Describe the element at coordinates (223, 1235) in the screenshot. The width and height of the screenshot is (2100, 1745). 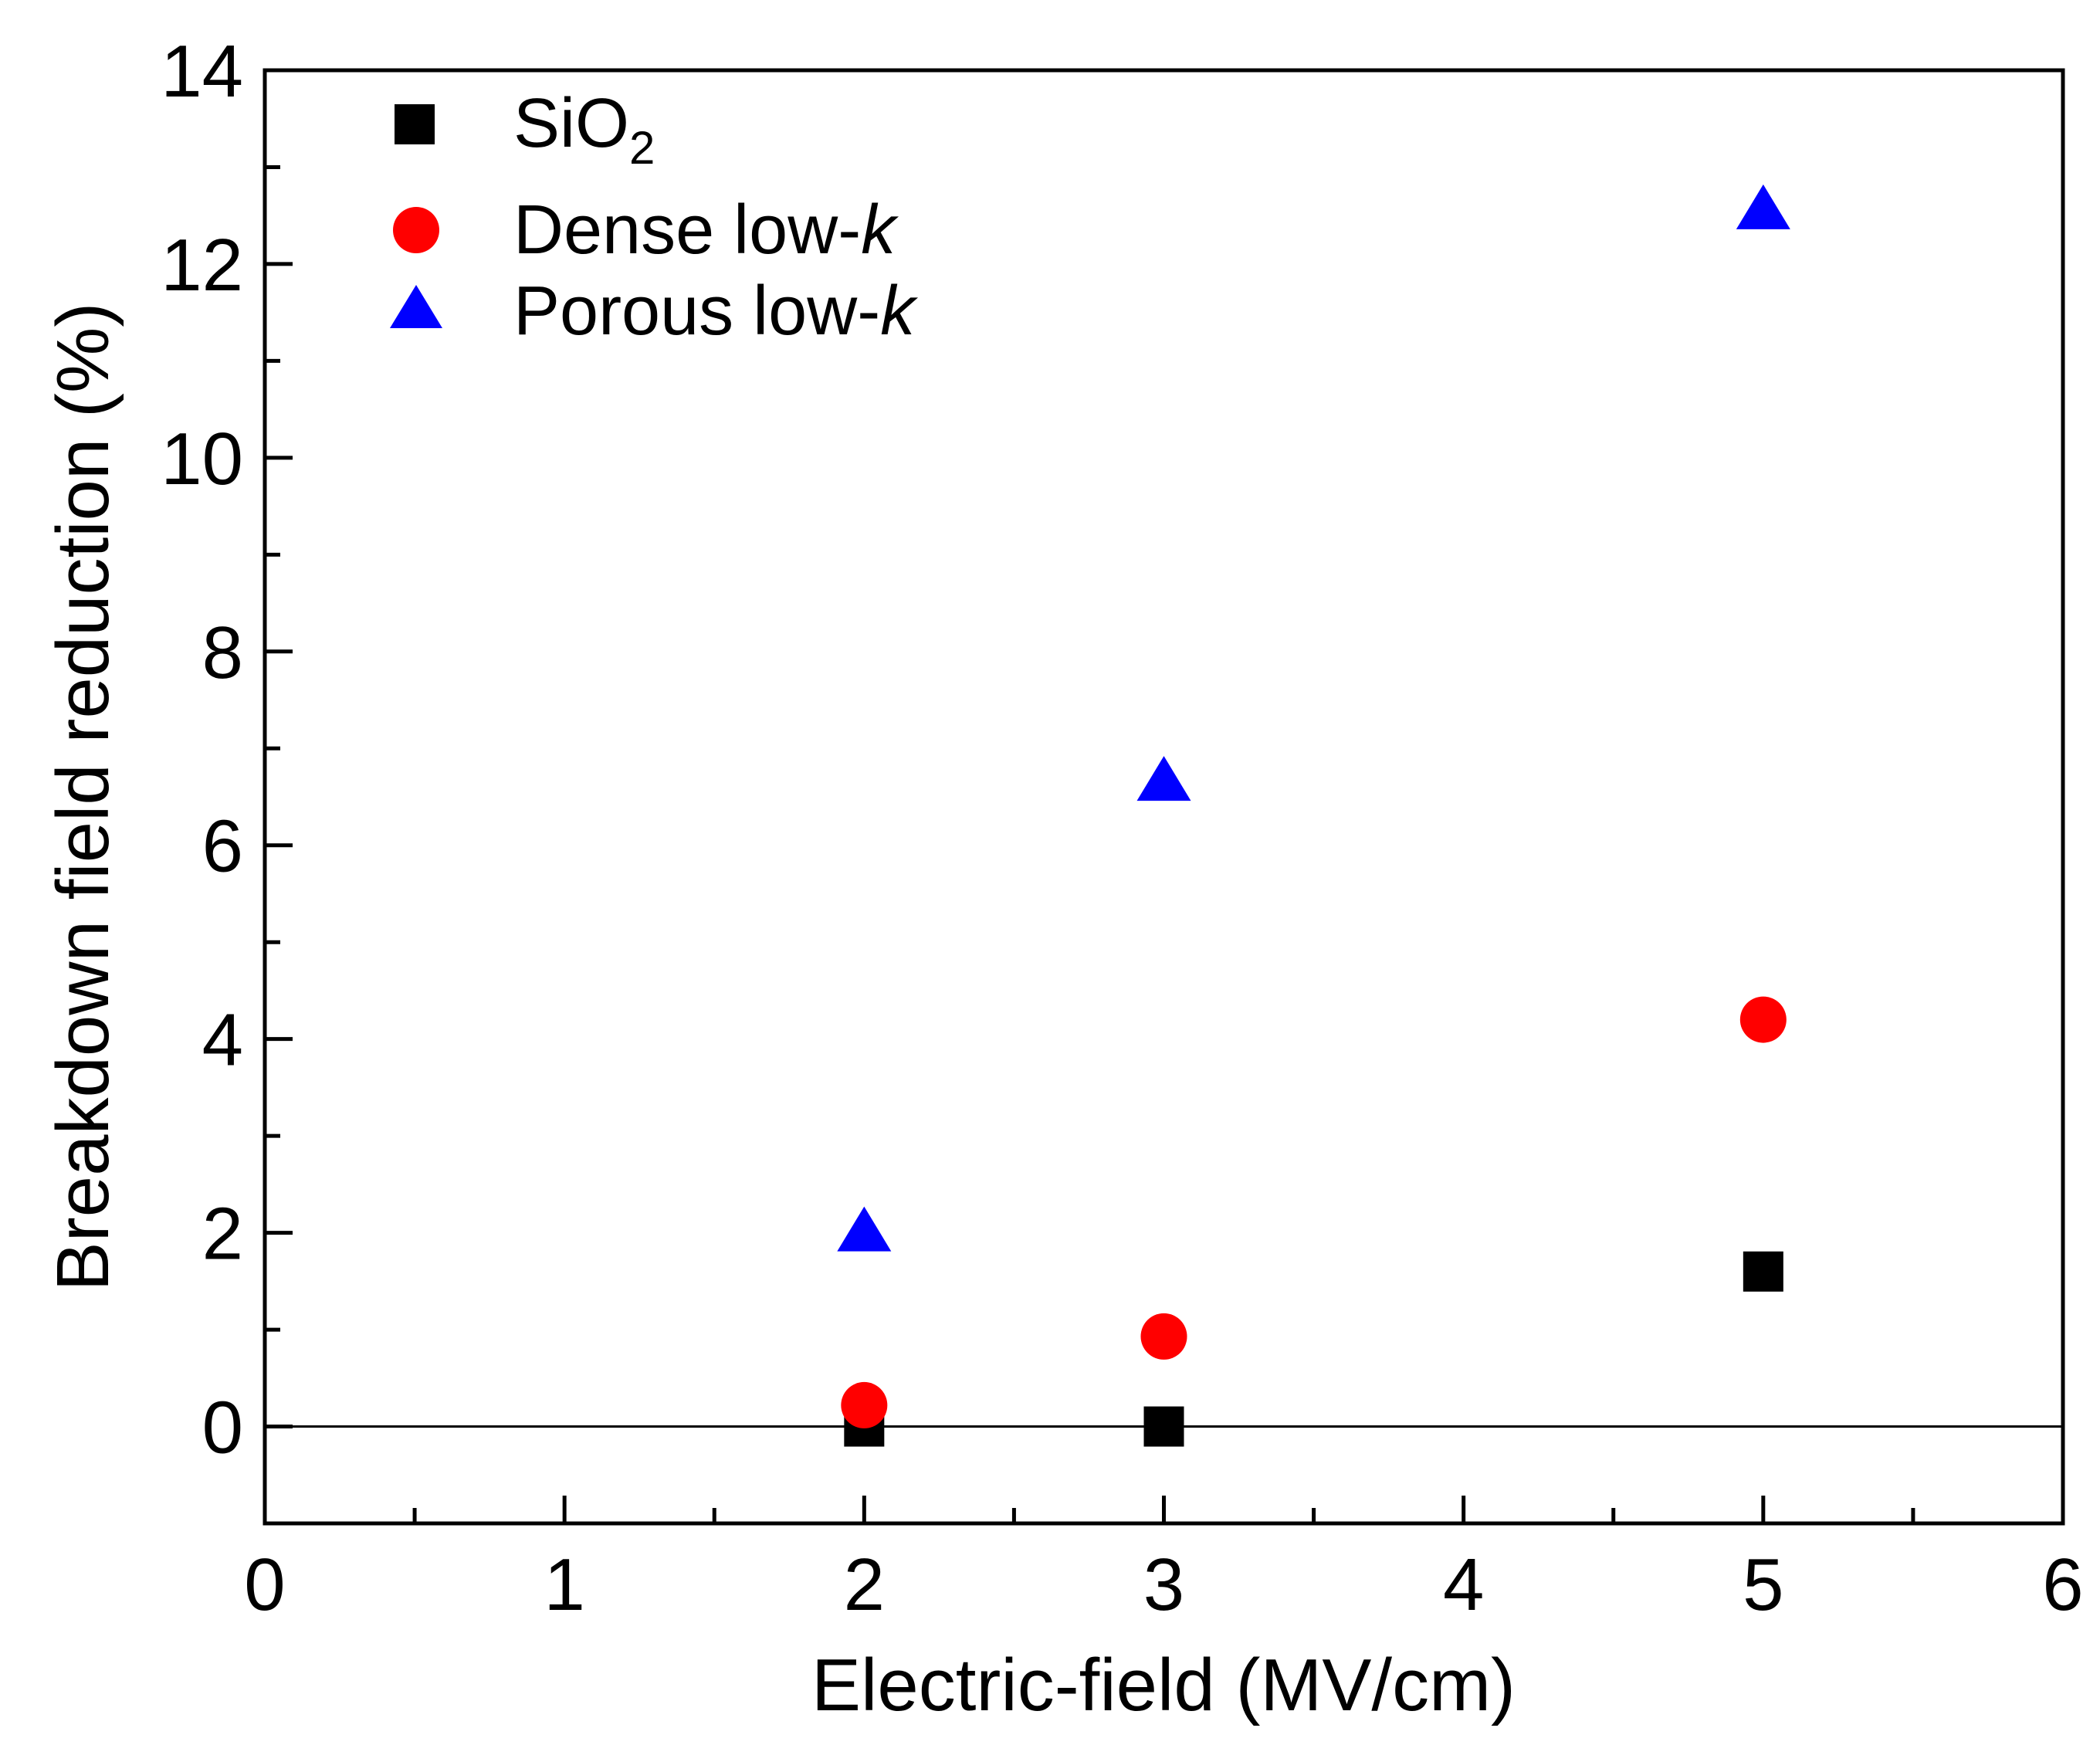
I see `y-tick-label: 2` at that location.